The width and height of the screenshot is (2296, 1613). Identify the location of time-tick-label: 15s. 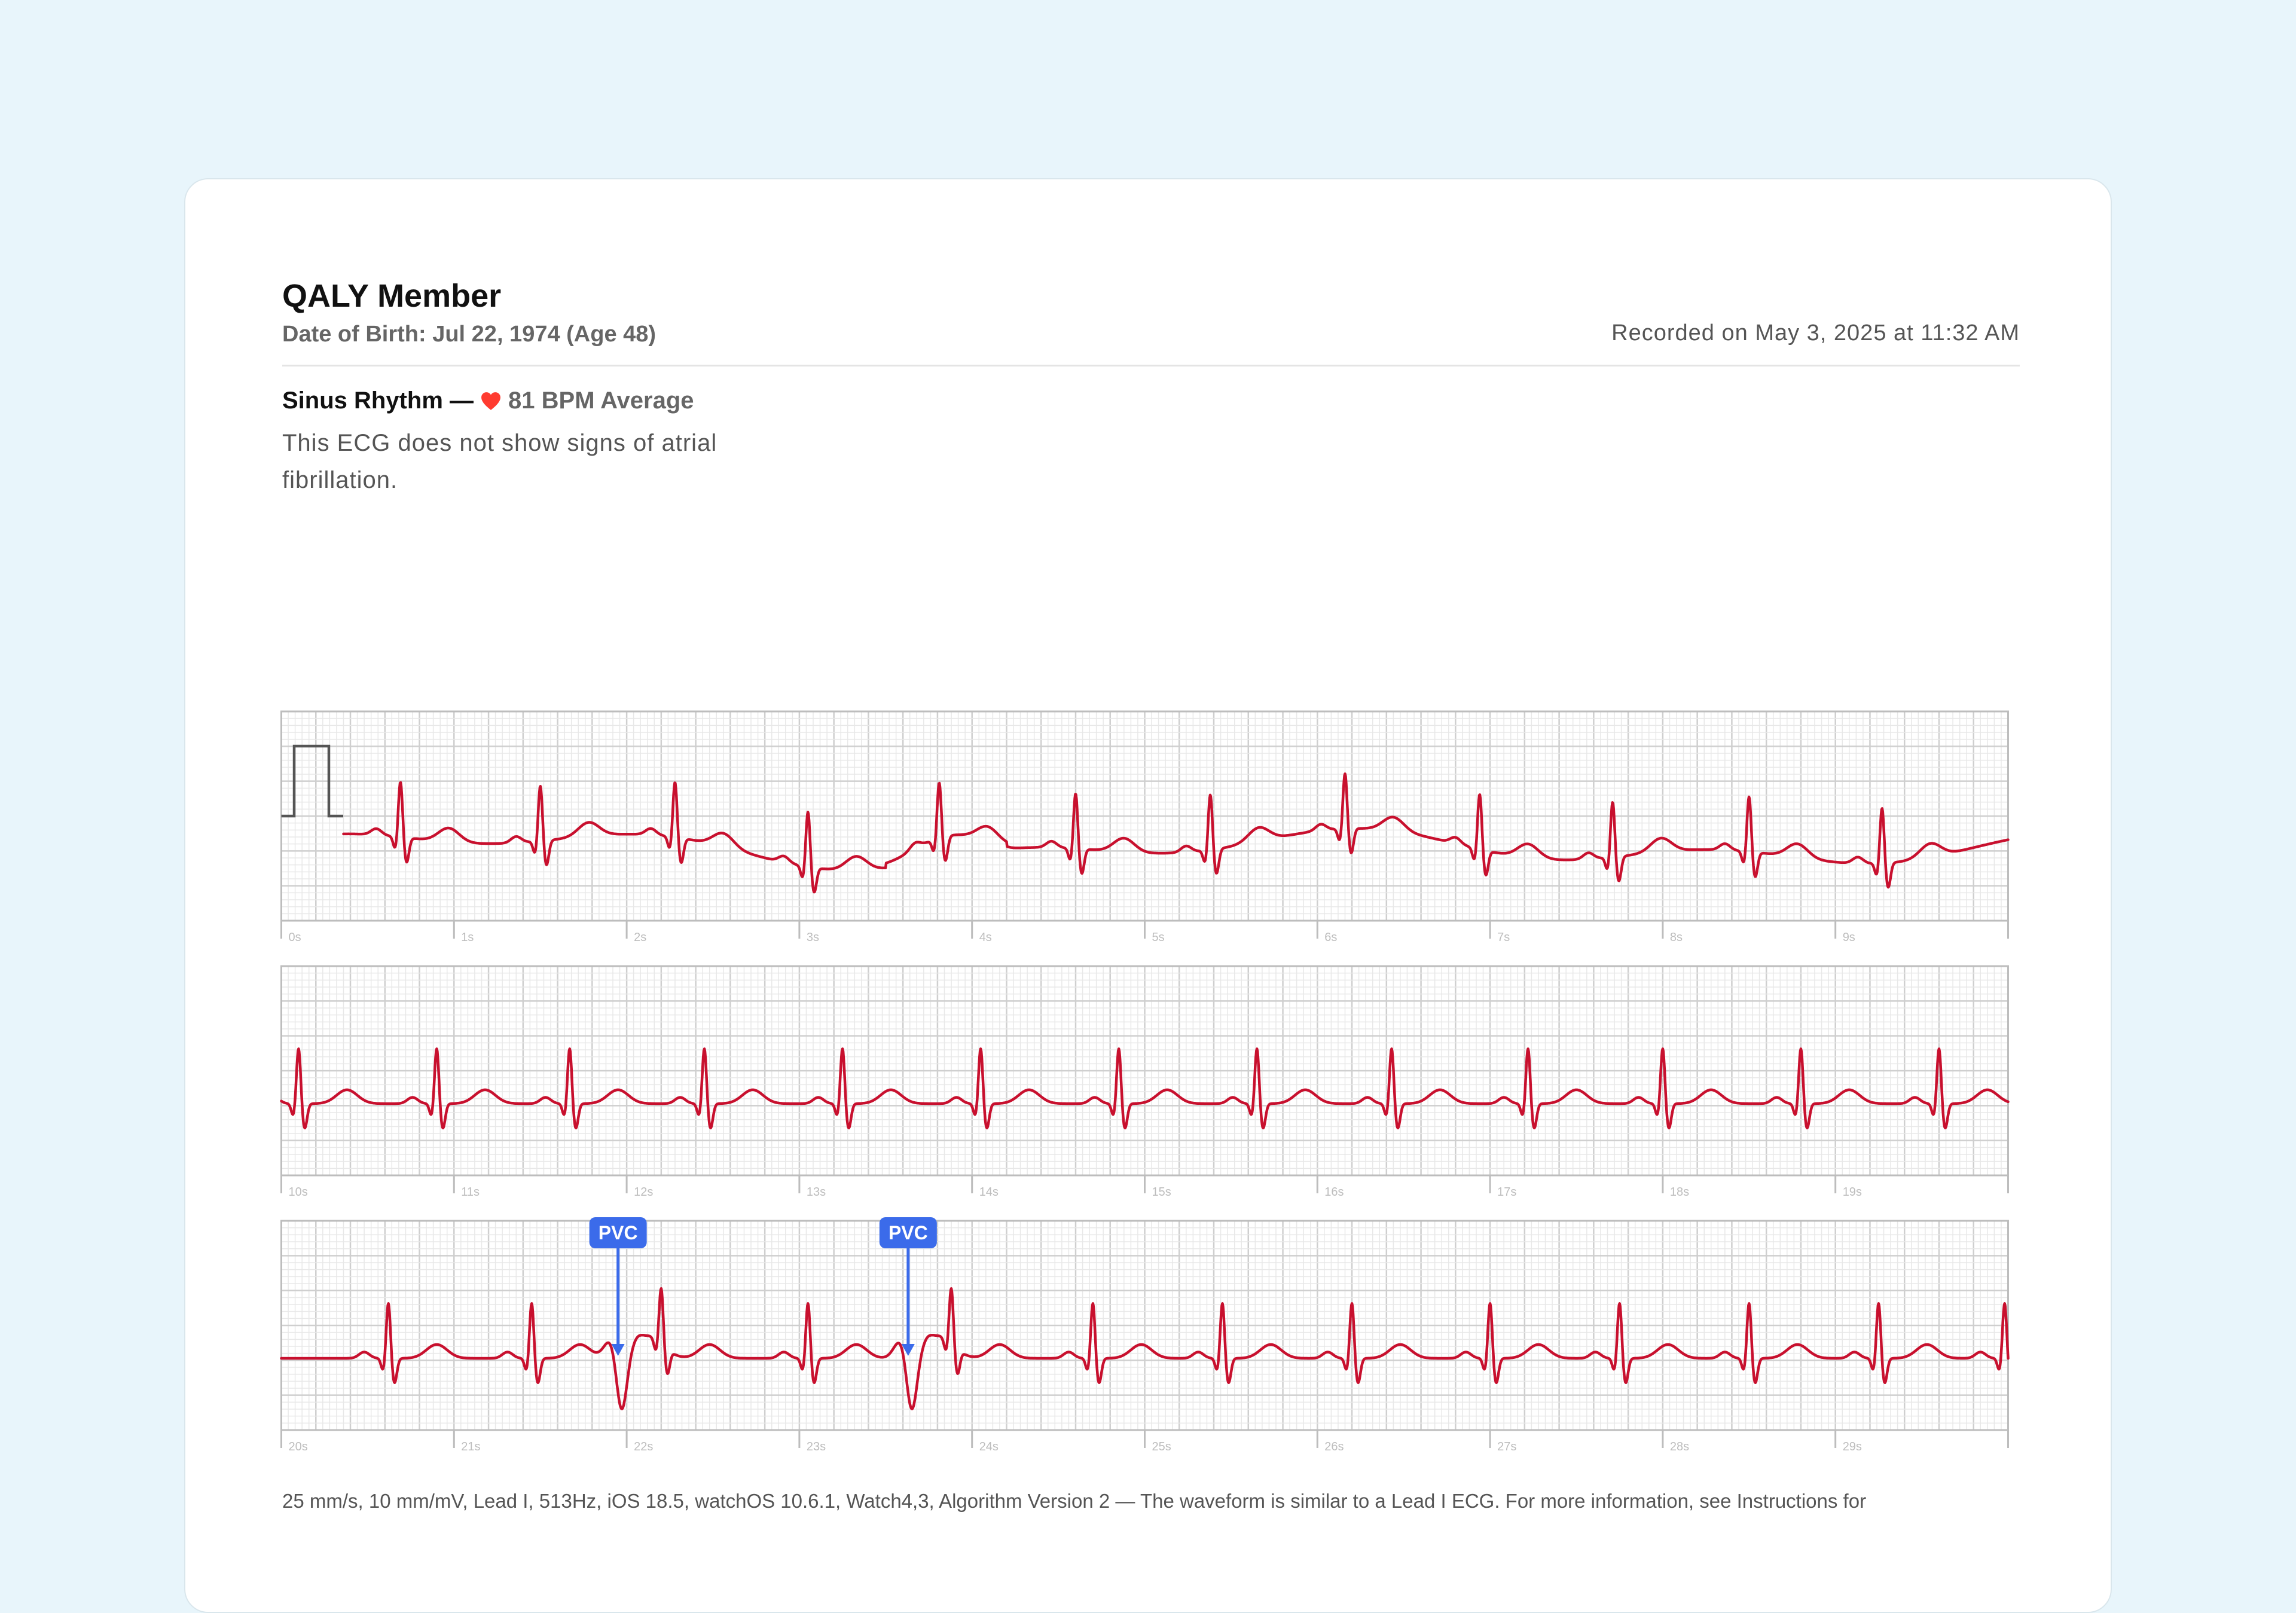
(1161, 1192).